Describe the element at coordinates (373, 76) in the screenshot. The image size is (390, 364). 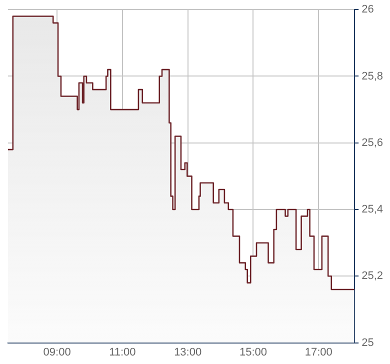
I see `y-tick-label: 25,8` at that location.